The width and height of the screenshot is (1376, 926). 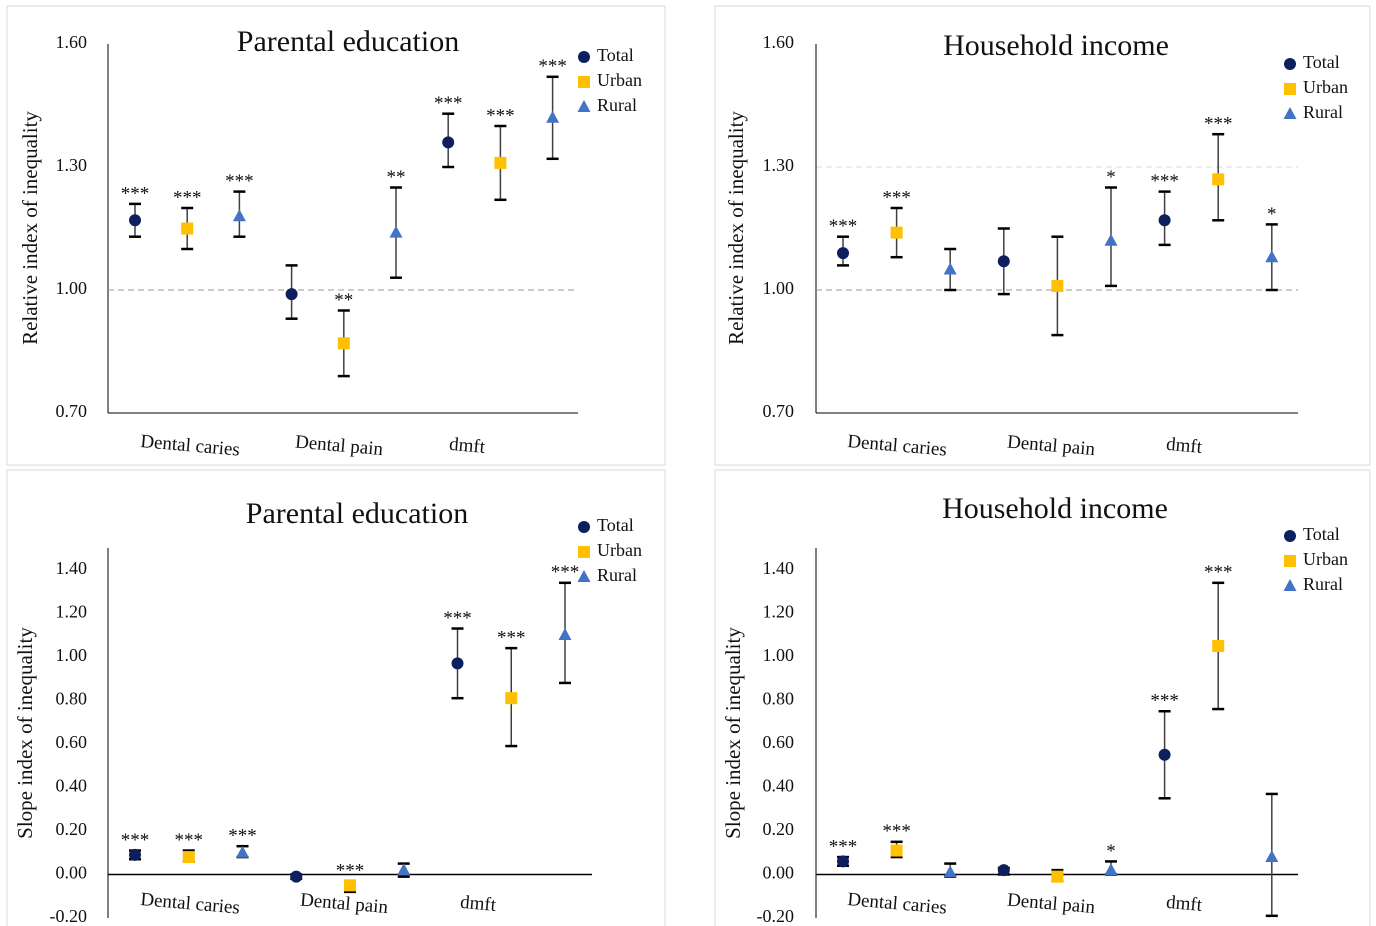 What do you see at coordinates (776, 916) in the screenshot?
I see `y-tick-label: -0.20` at bounding box center [776, 916].